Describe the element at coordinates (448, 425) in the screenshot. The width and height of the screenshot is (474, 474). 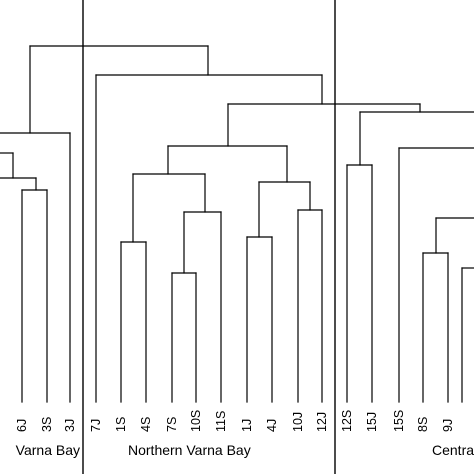
I see `leaf-label: 9J` at that location.